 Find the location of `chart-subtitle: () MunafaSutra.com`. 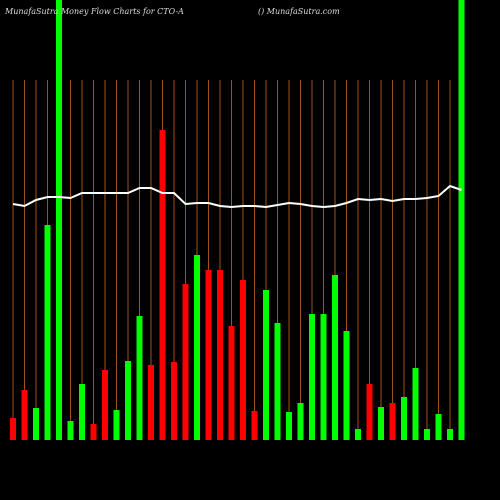

chart-subtitle: () MunafaSutra.com is located at coordinates (299, 11).